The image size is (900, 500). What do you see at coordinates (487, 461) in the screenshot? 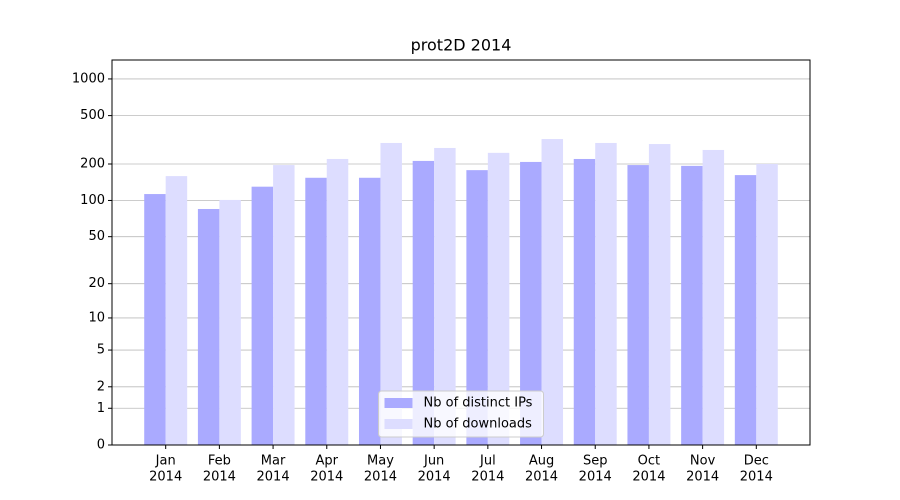
I see `x-tick-label: Jul` at bounding box center [487, 461].